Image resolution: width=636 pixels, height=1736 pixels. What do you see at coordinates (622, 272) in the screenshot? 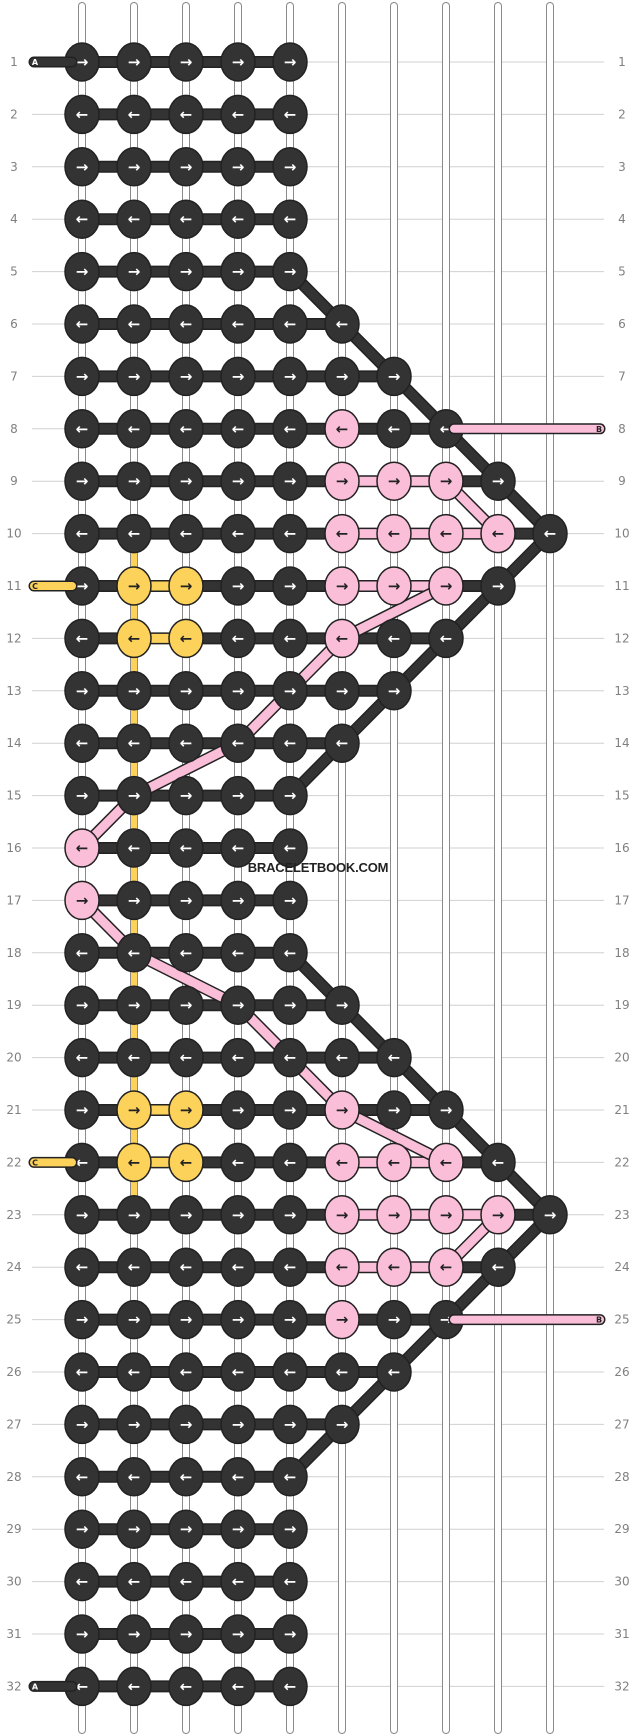
I see `row-number-right: 5` at bounding box center [622, 272].